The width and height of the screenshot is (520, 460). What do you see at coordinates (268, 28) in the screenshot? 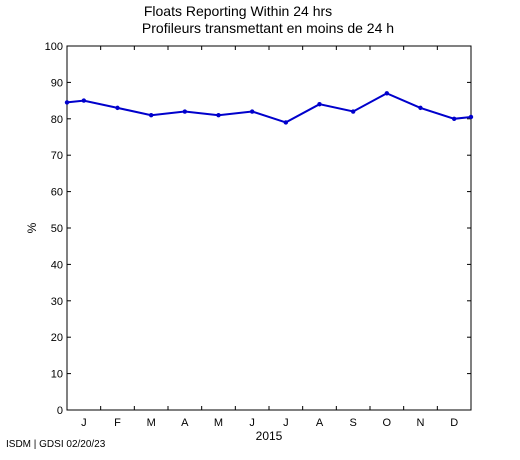
I see `chart-subtitle: Profileurs transmettant en moins de 24 h` at bounding box center [268, 28].